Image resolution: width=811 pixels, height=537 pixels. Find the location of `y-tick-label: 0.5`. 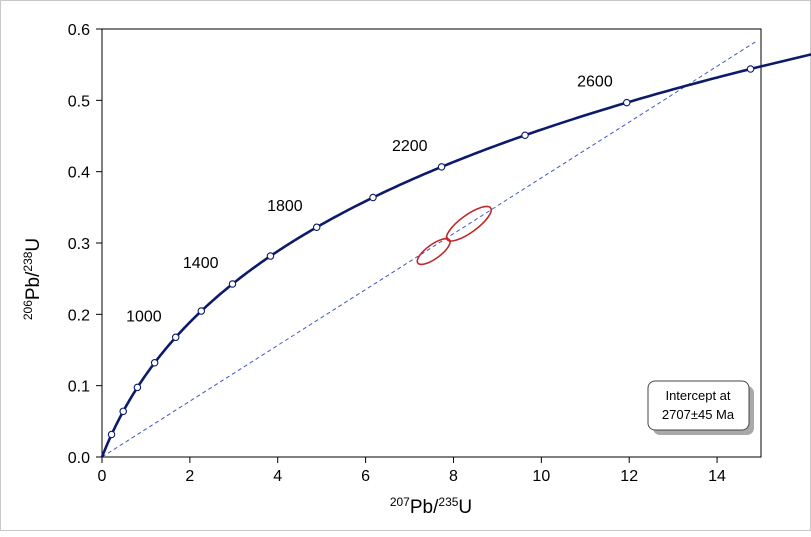

y-tick-label: 0.5 is located at coordinates (79, 101).